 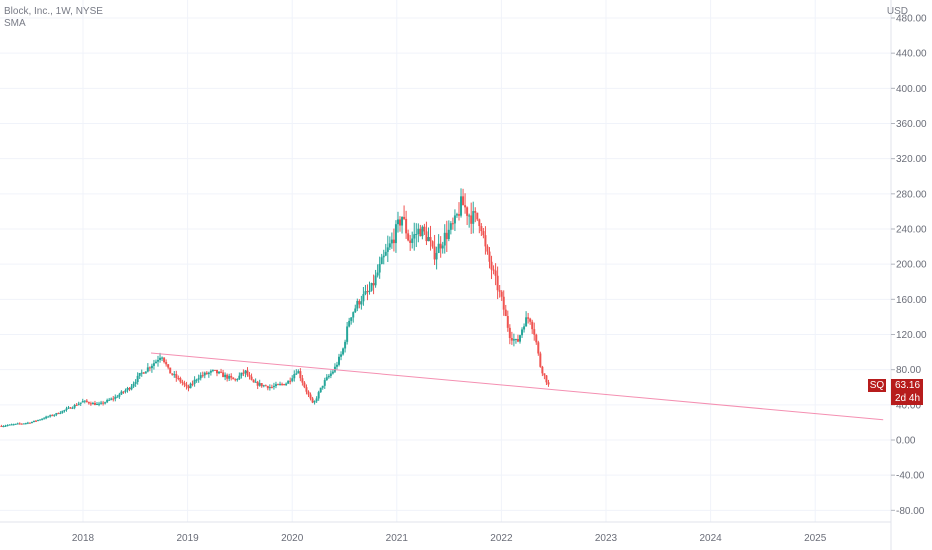 What do you see at coordinates (501, 538) in the screenshot?
I see `time-tick-label: 2022` at bounding box center [501, 538].